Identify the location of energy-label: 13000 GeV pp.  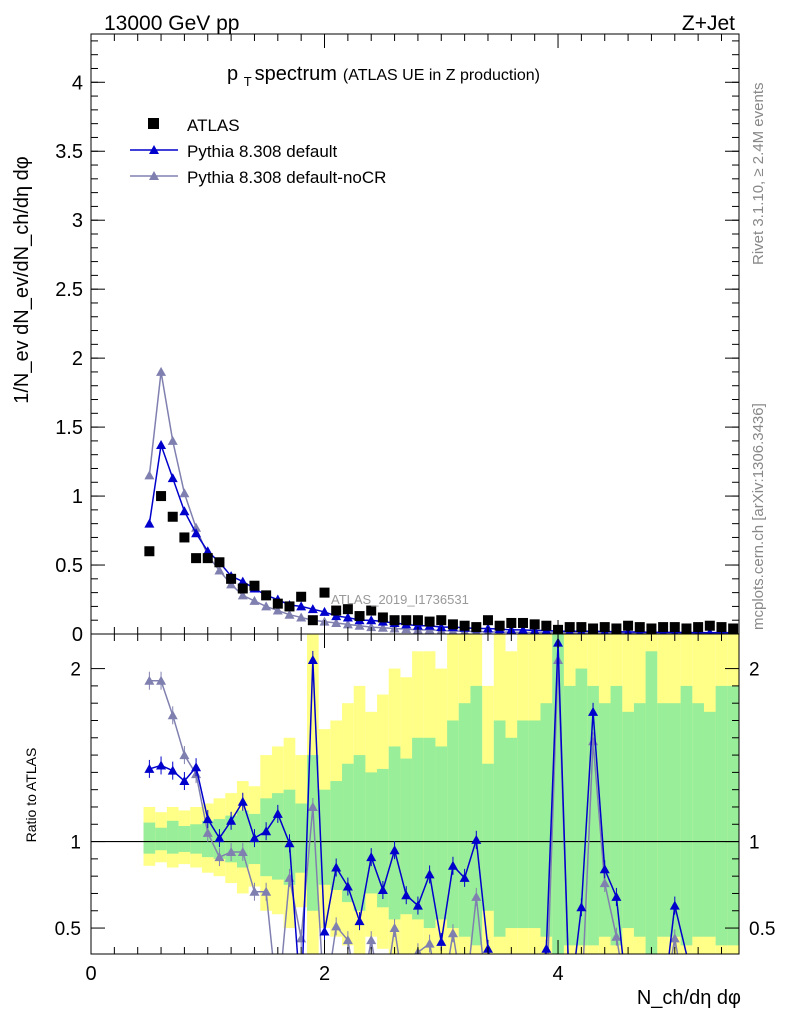
(171, 23).